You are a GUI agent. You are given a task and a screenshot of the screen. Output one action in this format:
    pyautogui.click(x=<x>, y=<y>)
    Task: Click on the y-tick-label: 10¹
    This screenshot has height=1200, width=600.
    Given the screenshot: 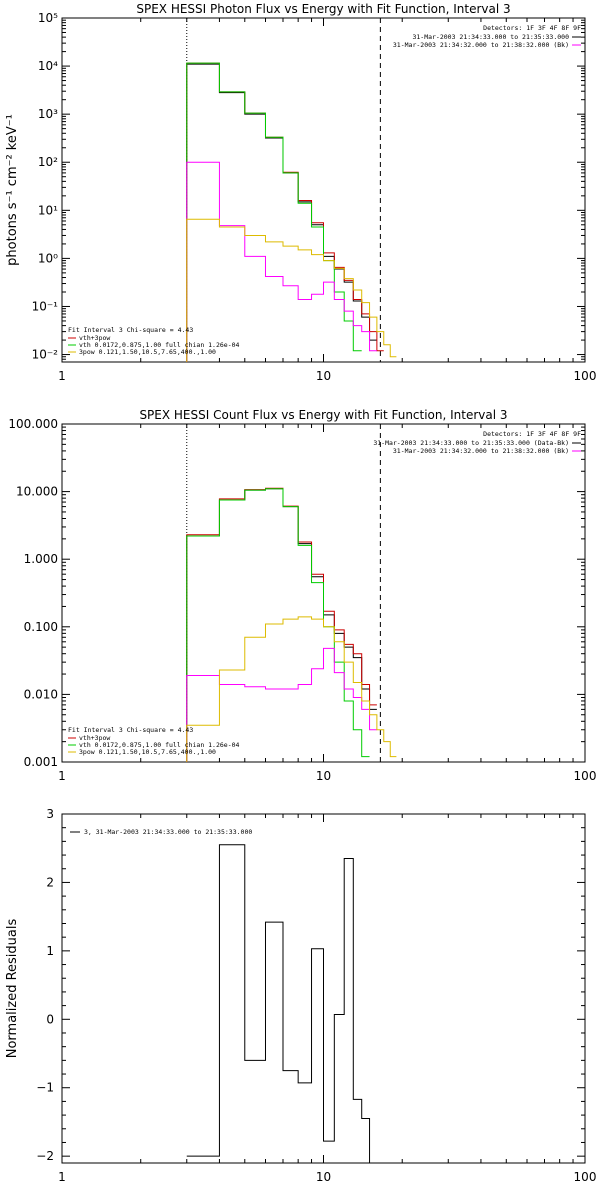 What is the action you would take?
    pyautogui.click(x=48, y=210)
    